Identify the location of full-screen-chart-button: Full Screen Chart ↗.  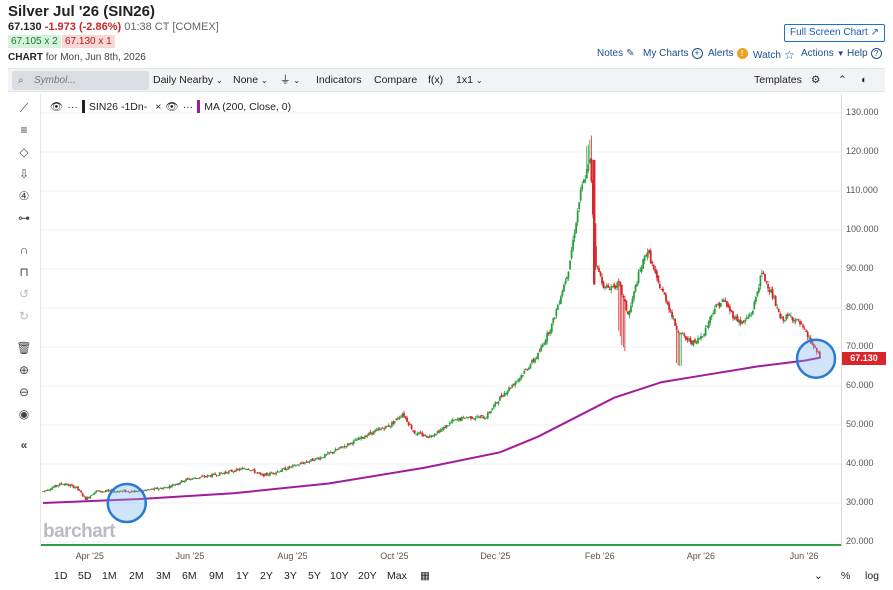
(834, 33).